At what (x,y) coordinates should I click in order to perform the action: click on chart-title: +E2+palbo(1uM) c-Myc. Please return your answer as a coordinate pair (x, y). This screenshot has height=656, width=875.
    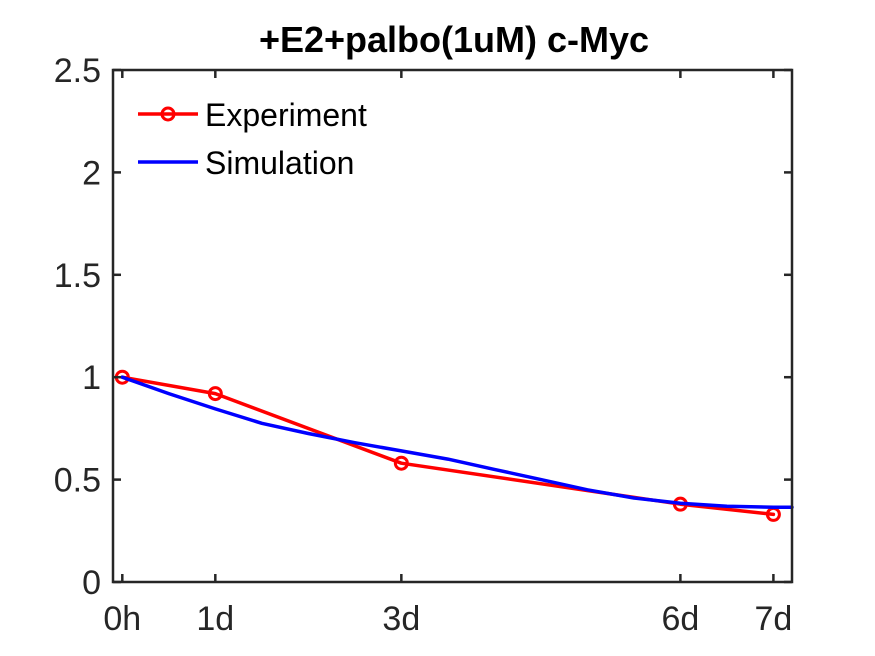
    Looking at the image, I should click on (454, 39).